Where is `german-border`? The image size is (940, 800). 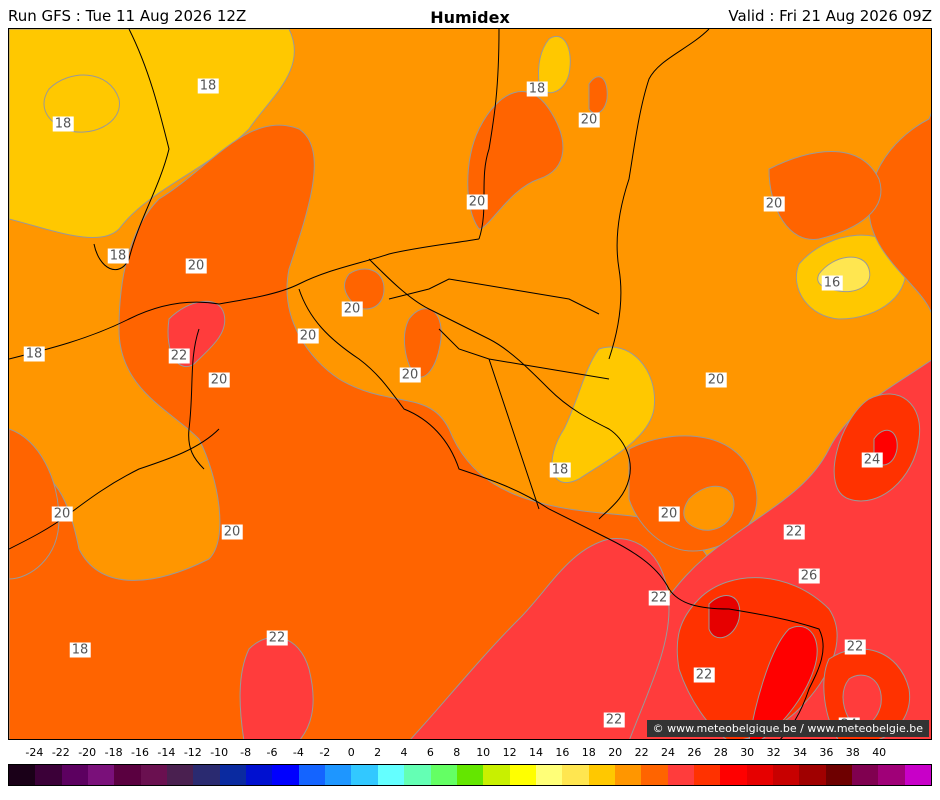 german-border is located at coordinates (659, 194).